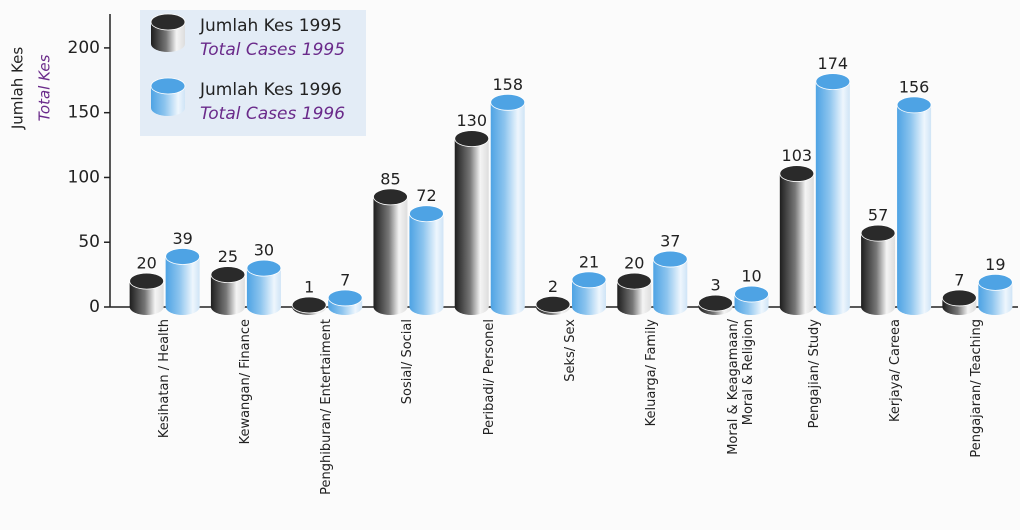  I want to click on y-tick-label: 100, so click(84, 177).